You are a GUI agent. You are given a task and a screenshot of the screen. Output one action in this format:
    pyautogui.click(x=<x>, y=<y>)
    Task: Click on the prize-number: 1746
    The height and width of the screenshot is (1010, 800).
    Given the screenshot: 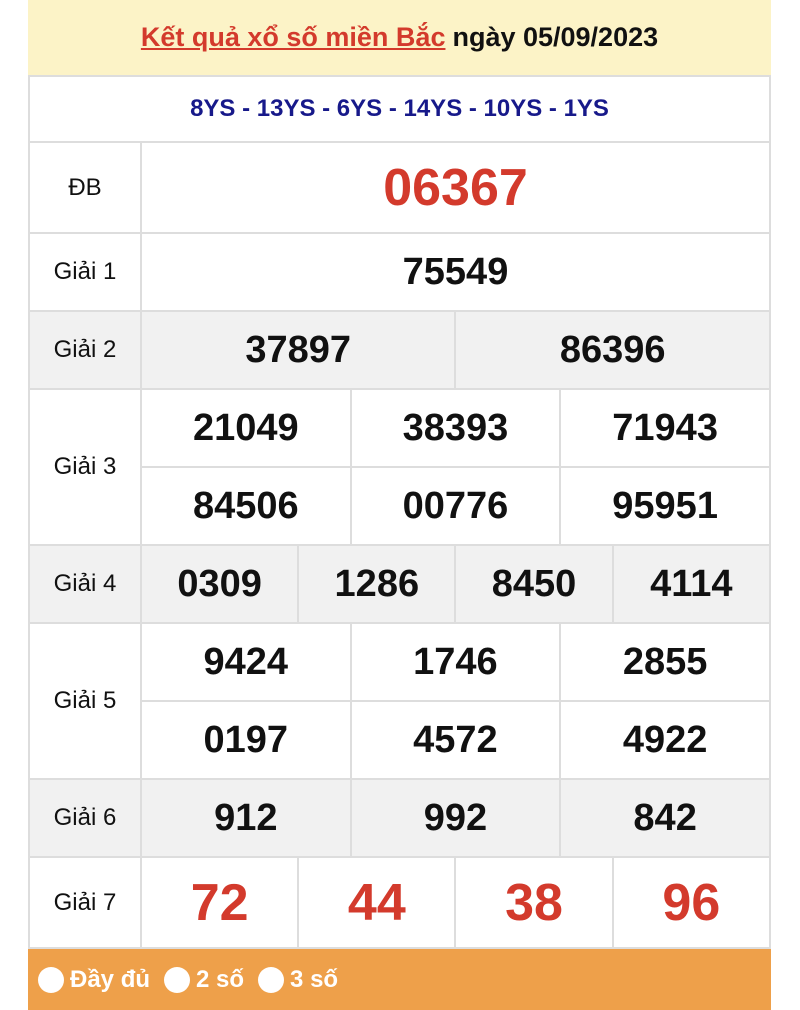 What is the action you would take?
    pyautogui.click(x=455, y=662)
    